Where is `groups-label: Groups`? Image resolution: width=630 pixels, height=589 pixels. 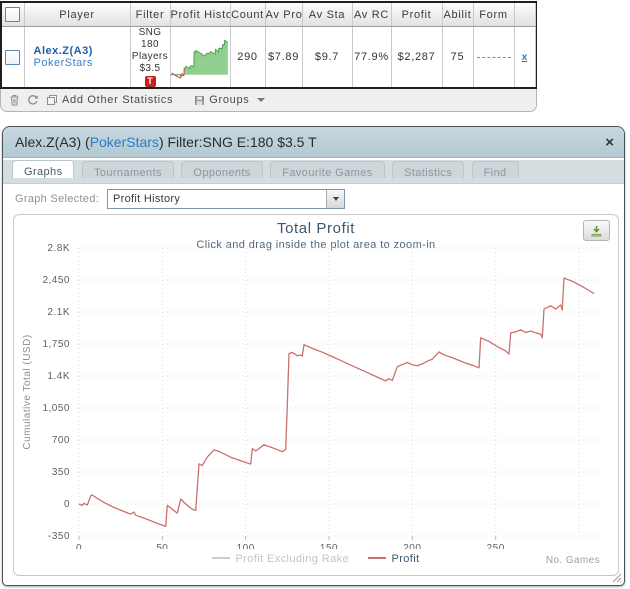 groups-label: Groups is located at coordinates (229, 100).